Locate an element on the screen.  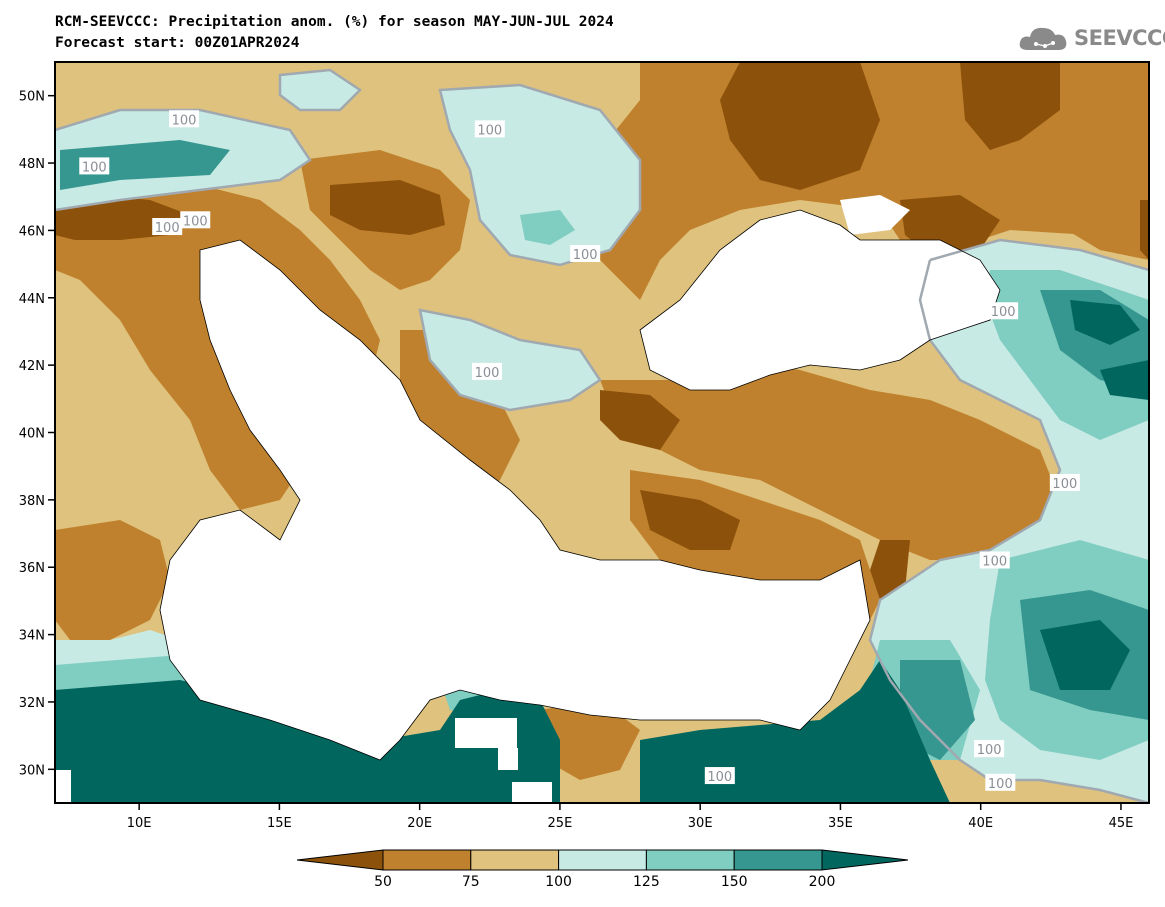
longitude-ticks: 10E 15E 20E 25E 30E 35E 40E 45E is located at coordinates (630, 817).